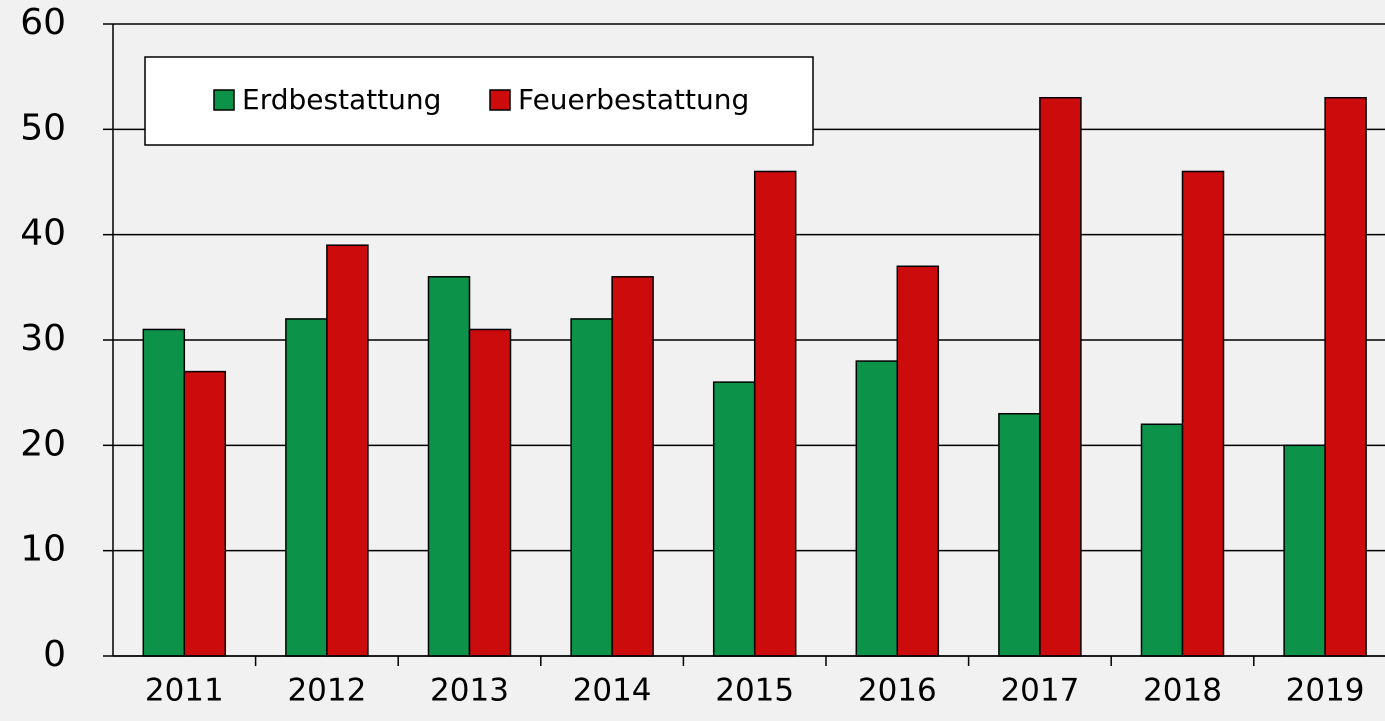 This screenshot has width=1385, height=721. Describe the element at coordinates (43, 549) in the screenshot. I see `y-tick-label: 10` at that location.